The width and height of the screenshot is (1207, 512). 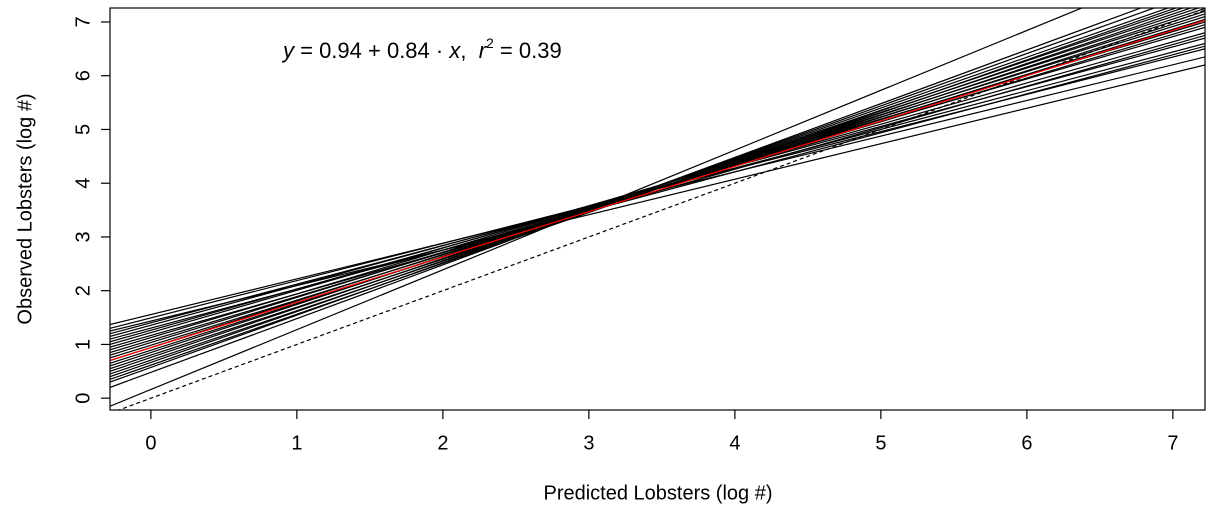 I want to click on annotation-part: ,, so click(x=469, y=50).